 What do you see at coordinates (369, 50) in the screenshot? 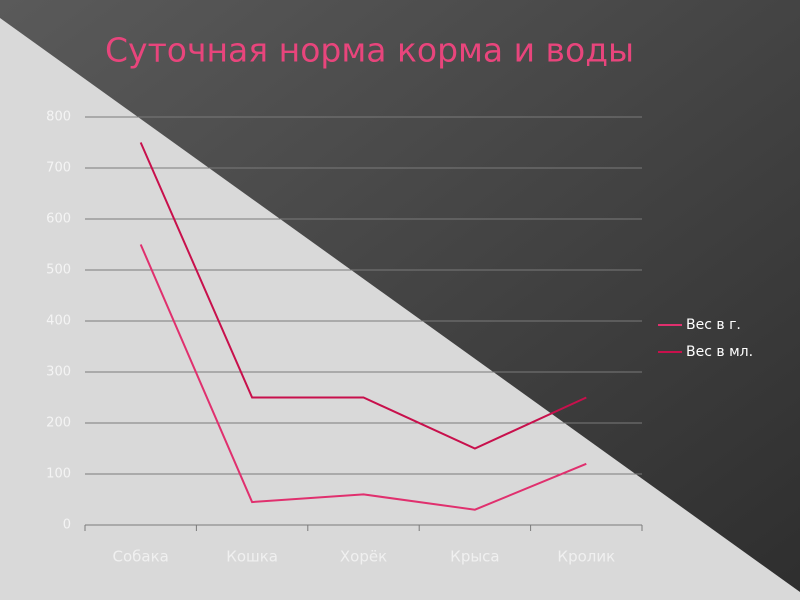
I see `chart-title: Суточная норма корма и воды` at bounding box center [369, 50].